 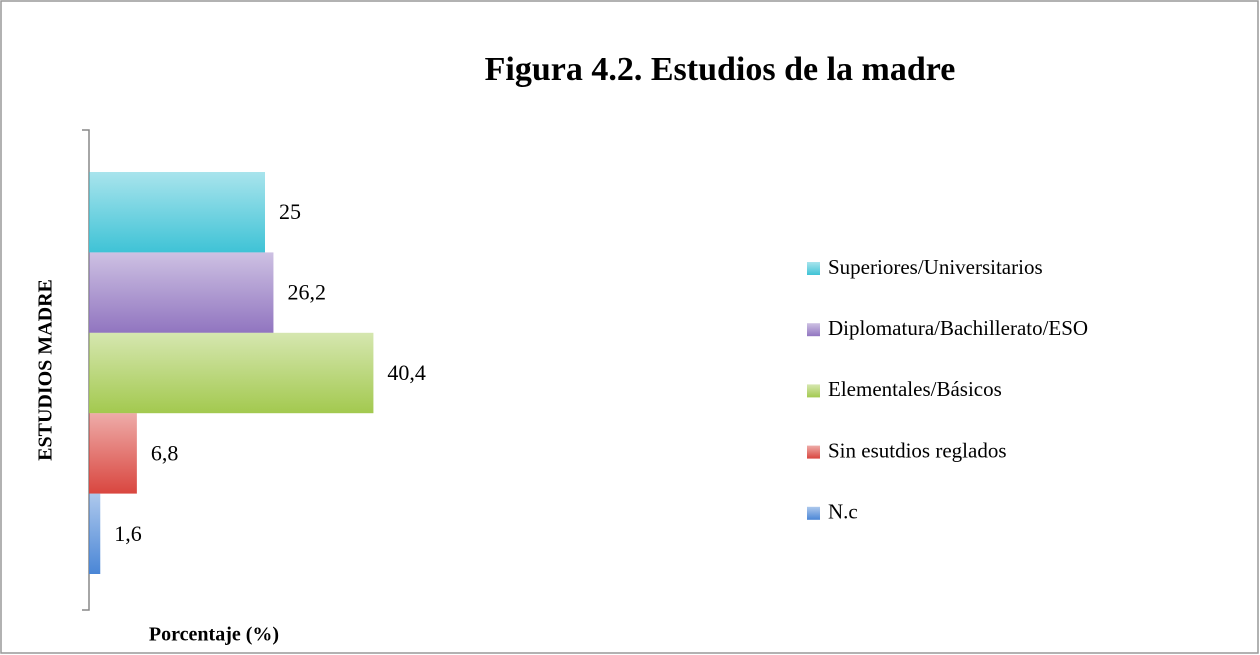 I want to click on legend-label: Superiores/Universitarios, so click(x=935, y=267).